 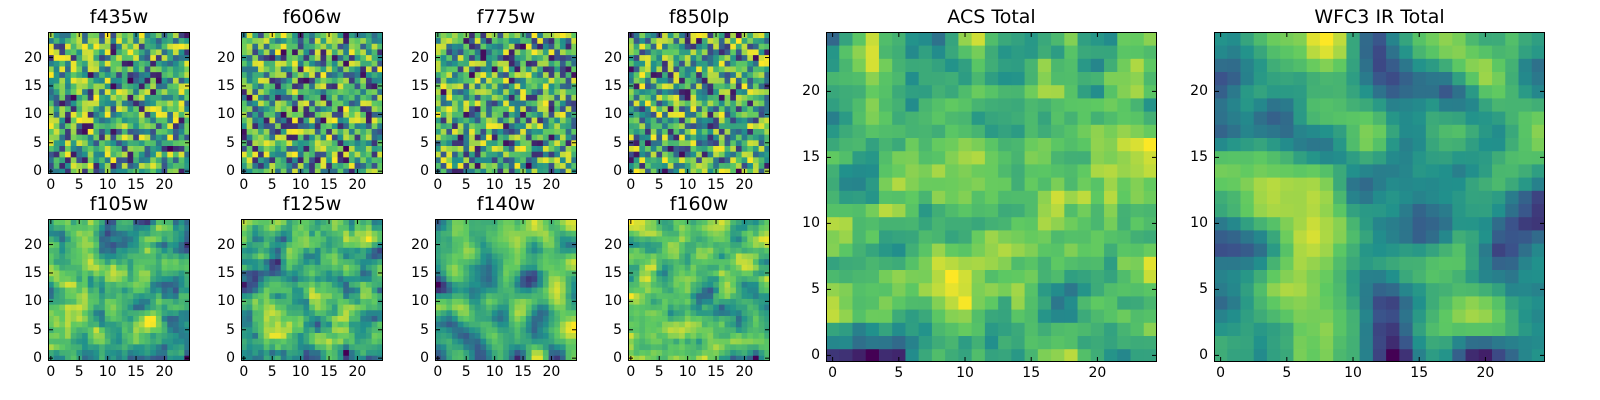 I want to click on x-tick-label: 0, so click(x=438, y=185).